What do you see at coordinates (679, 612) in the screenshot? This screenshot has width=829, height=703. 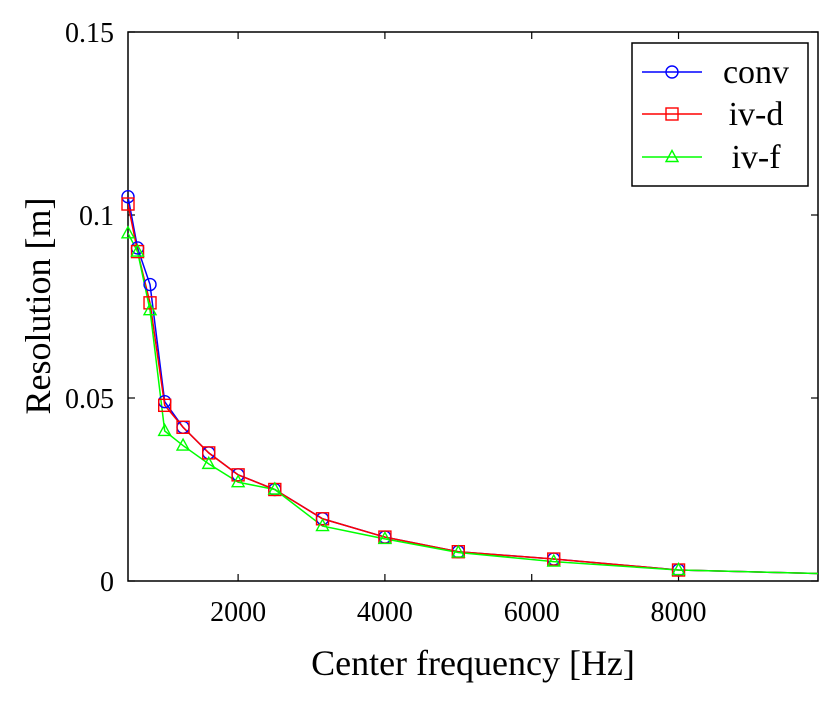 I see `x-tick-label: 8000` at bounding box center [679, 612].